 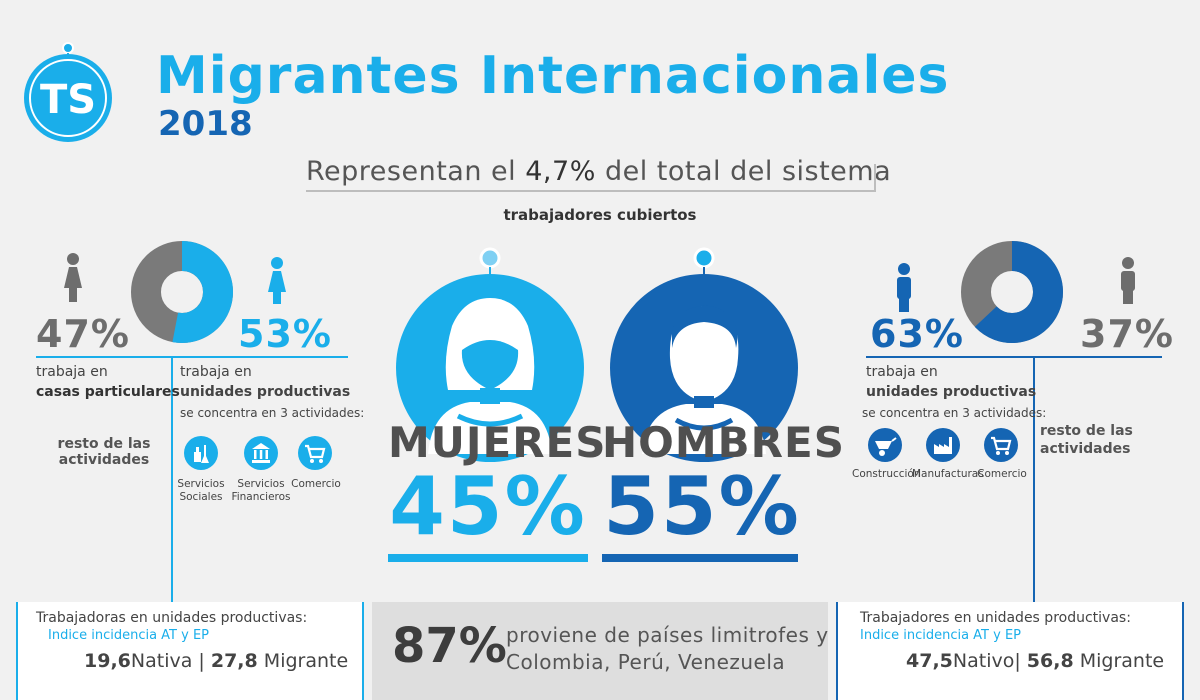 What do you see at coordinates (68, 100) in the screenshot?
I see `logo-text: TS` at bounding box center [68, 100].